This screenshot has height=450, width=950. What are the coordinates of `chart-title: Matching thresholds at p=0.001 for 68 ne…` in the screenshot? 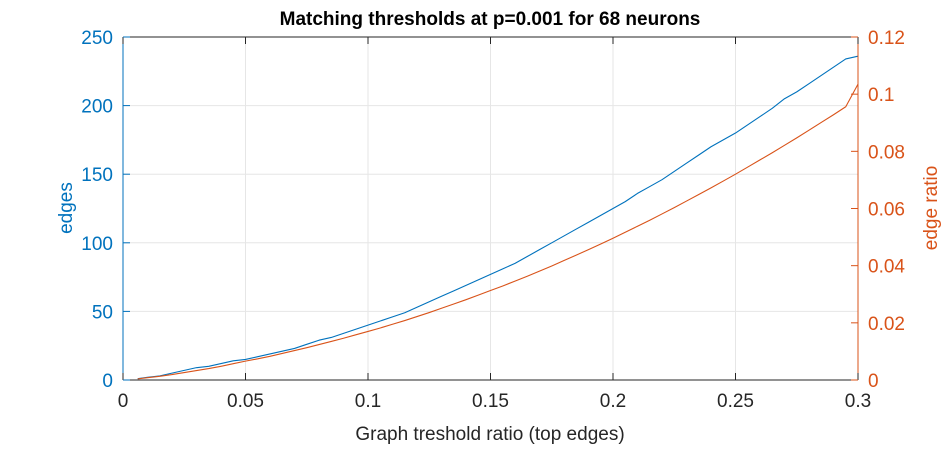 It's located at (490, 19).